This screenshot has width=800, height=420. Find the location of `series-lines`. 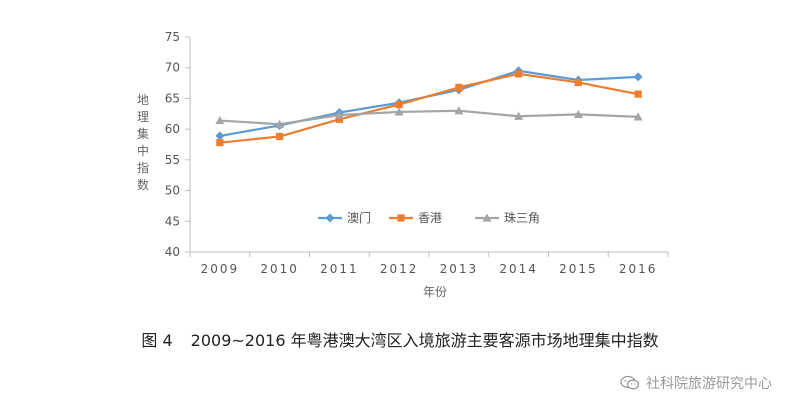

series-lines is located at coordinates (429, 106).